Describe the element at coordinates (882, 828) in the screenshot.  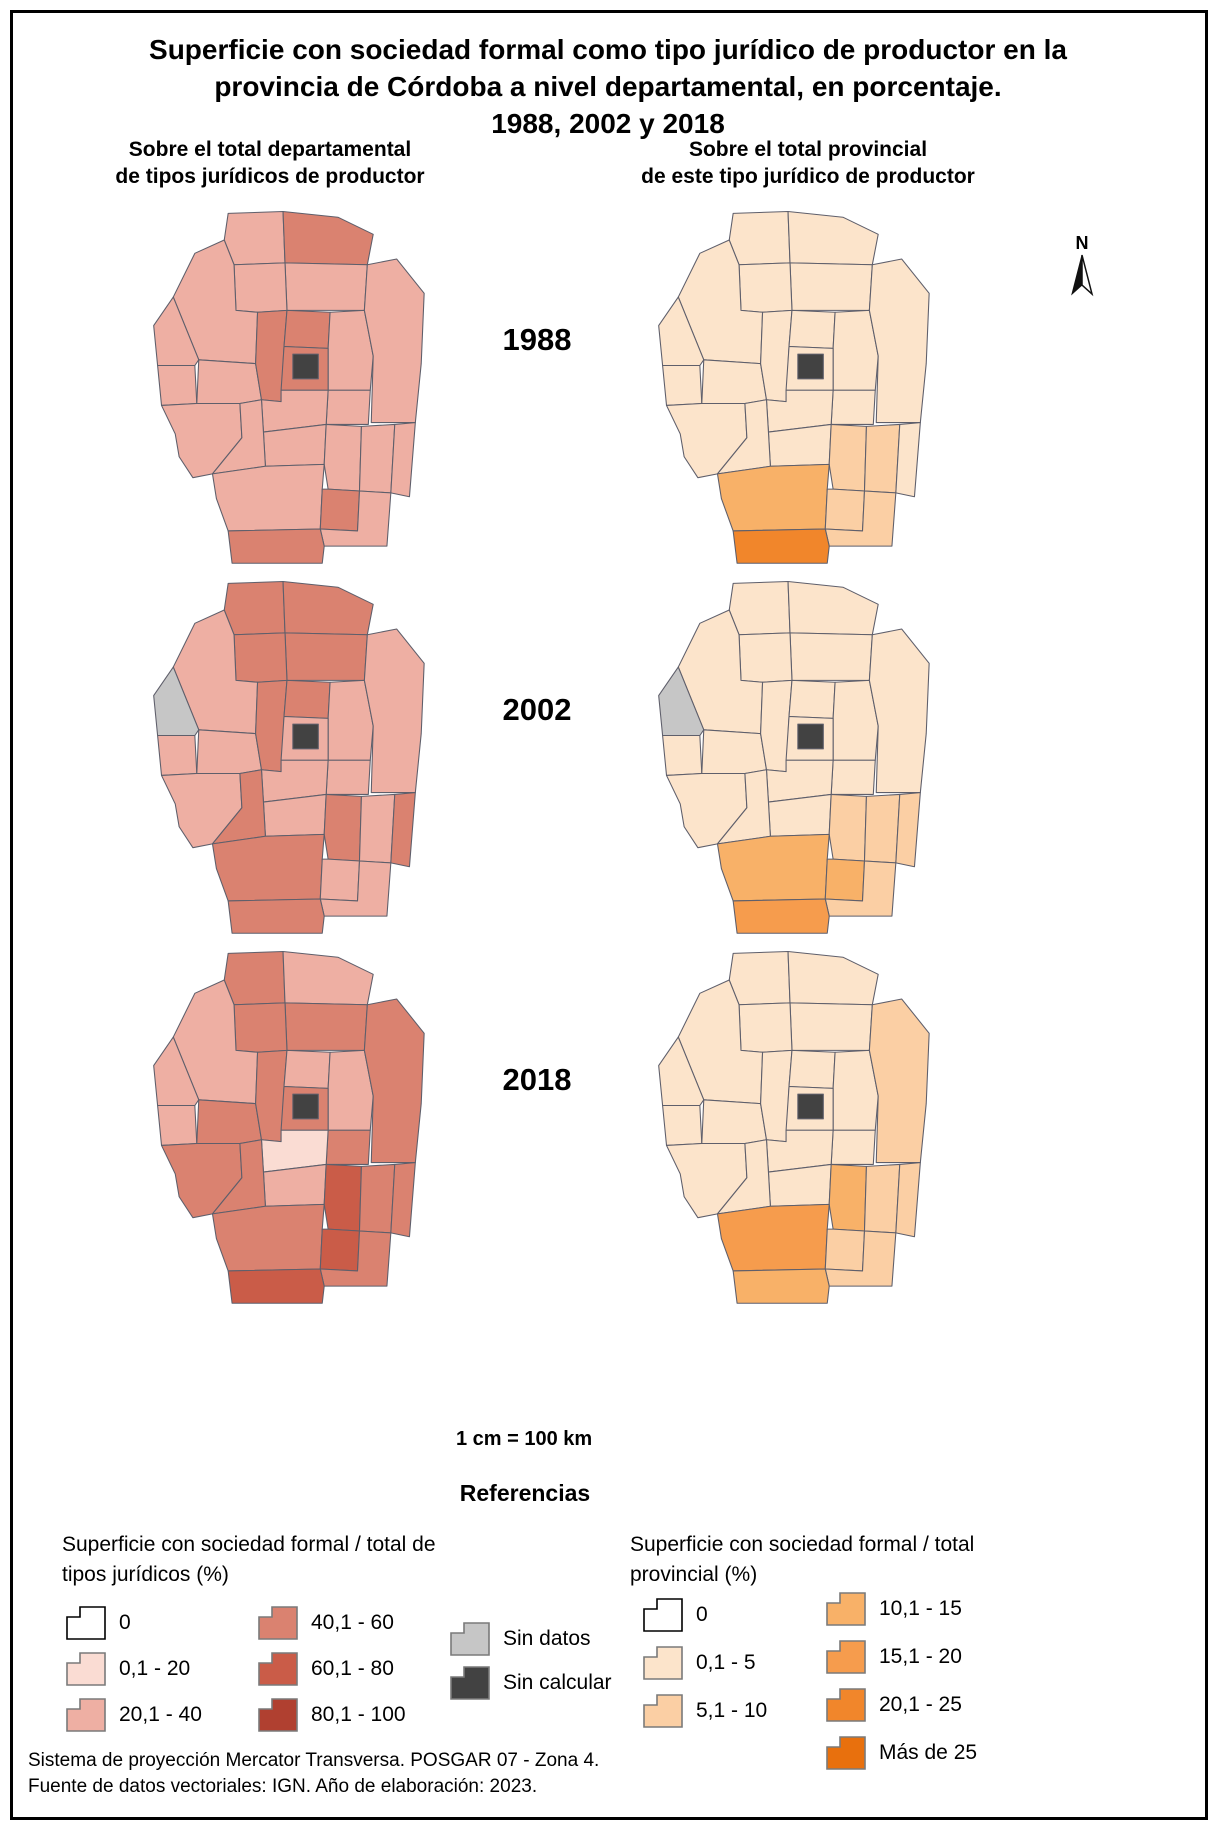
I see `dept-union-right-2002` at that location.